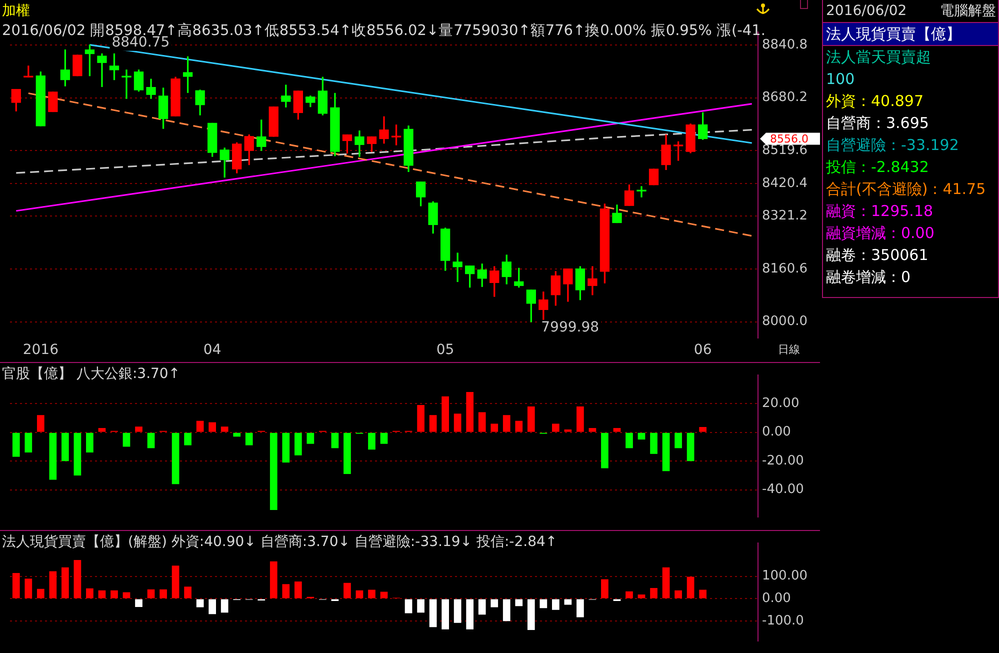 The image size is (999, 653). What do you see at coordinates (877, 123) in the screenshot?
I see `text: 自營商：3.695` at bounding box center [877, 123].